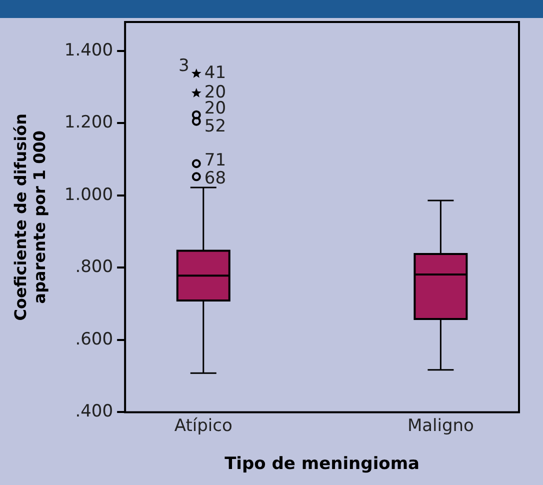 This screenshot has height=485, width=543. What do you see at coordinates (440, 426) in the screenshot?
I see `x-tick-label: Maligno` at bounding box center [440, 426].